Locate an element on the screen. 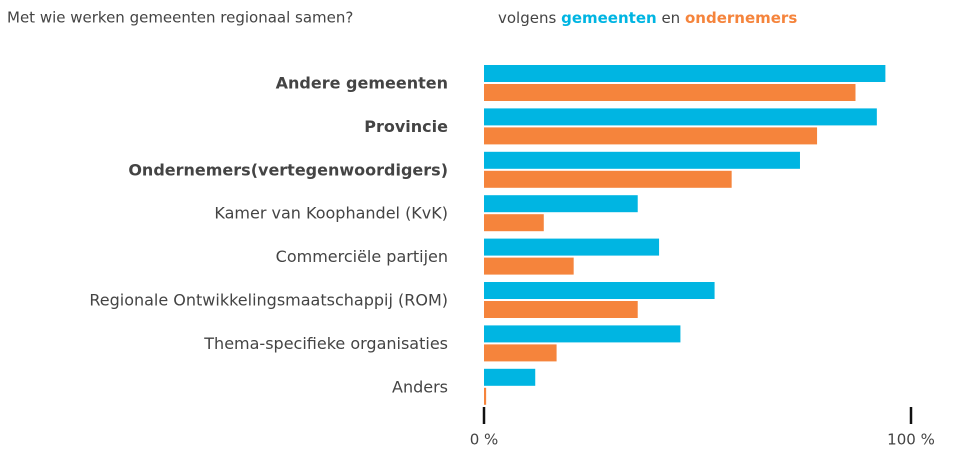 This screenshot has height=454, width=963. category-label: Provincie is located at coordinates (406, 126).